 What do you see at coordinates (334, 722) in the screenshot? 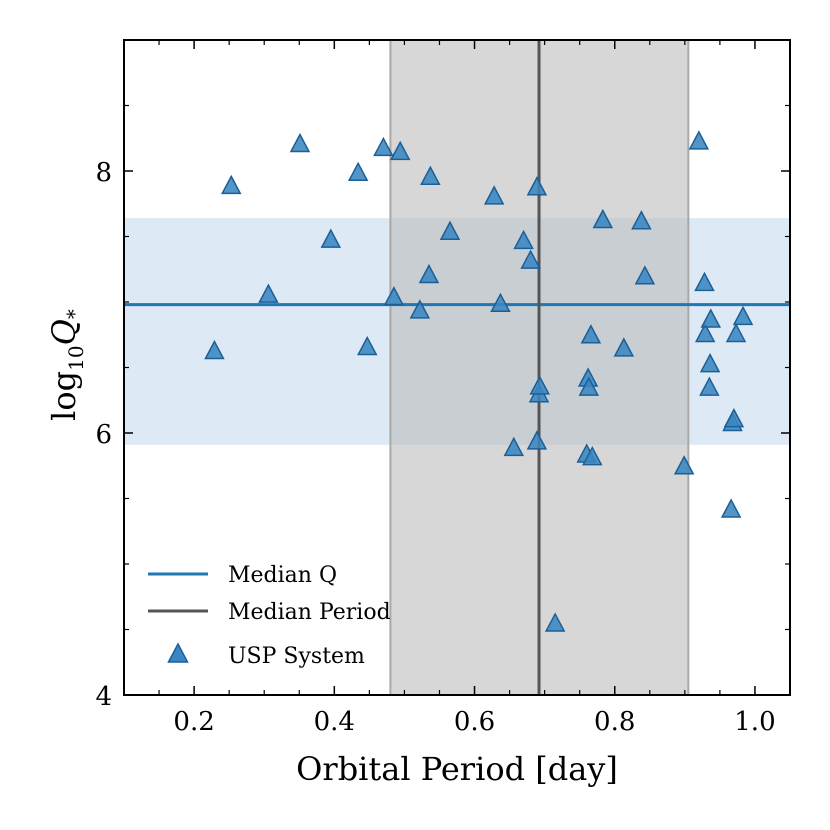
I see `x-tick-label-1: 0.4` at bounding box center [334, 722].